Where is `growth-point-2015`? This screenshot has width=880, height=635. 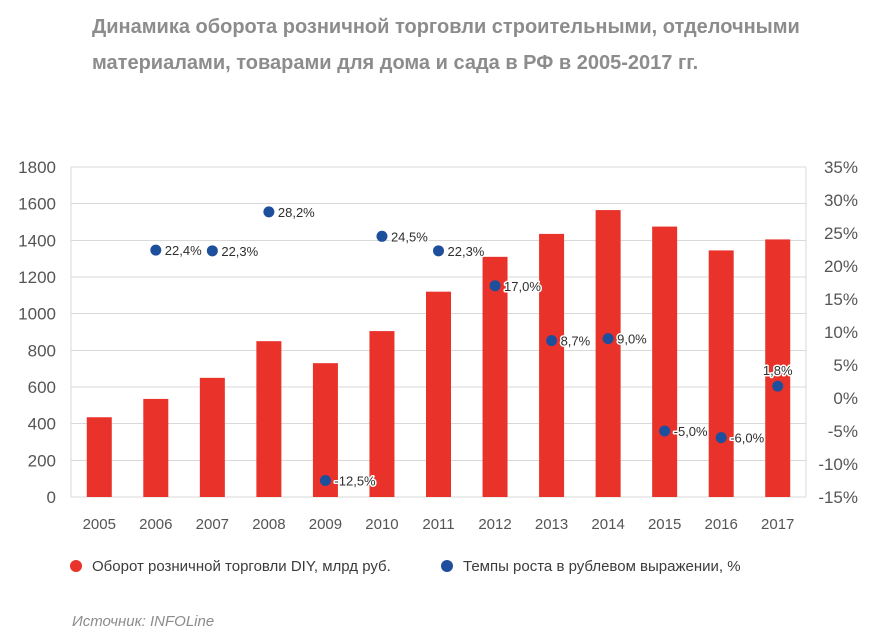
growth-point-2015 is located at coordinates (665, 431).